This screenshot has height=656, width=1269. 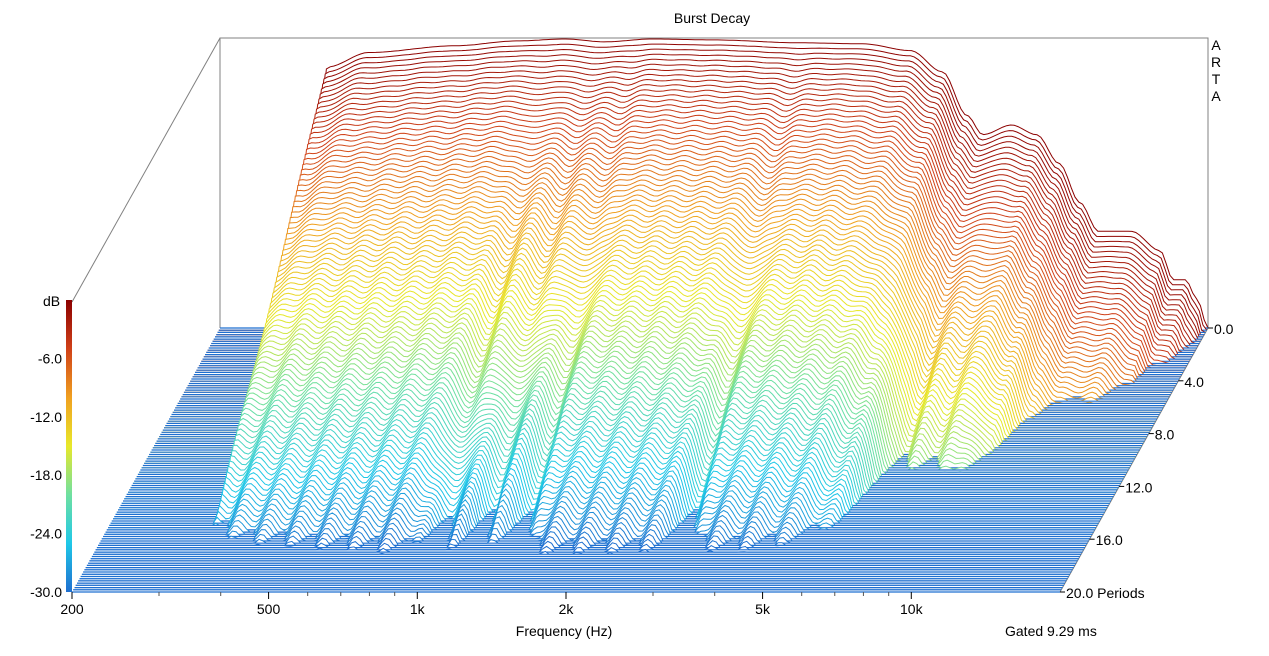 I want to click on x-tick-label: 2k, so click(x=567, y=609).